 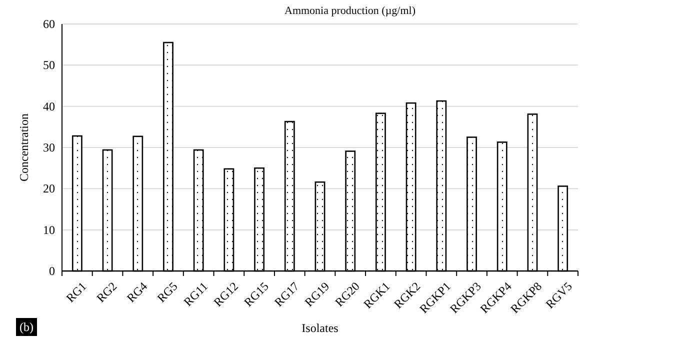 What do you see at coordinates (27, 327) in the screenshot?
I see `text: (b)` at bounding box center [27, 327].